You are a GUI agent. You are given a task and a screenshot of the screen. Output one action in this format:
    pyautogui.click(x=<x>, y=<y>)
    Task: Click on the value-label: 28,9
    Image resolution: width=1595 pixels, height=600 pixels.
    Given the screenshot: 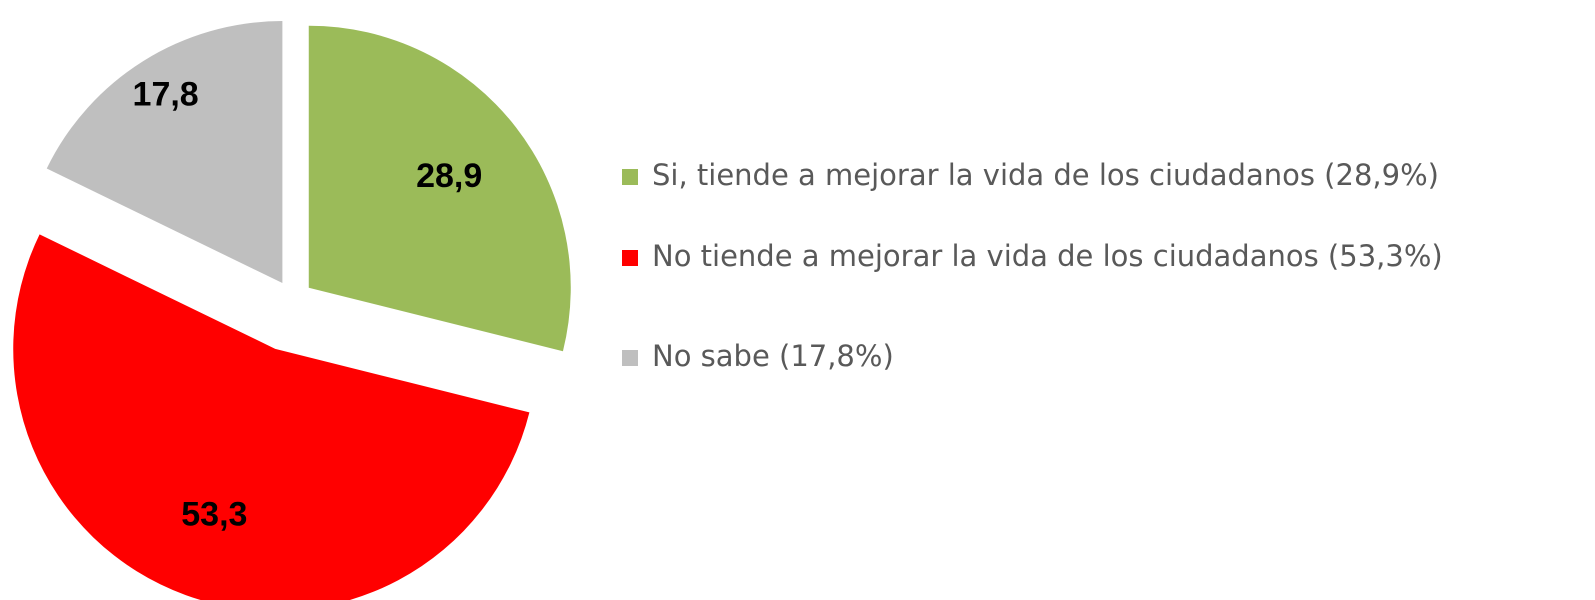 What is the action you would take?
    pyautogui.click(x=449, y=176)
    